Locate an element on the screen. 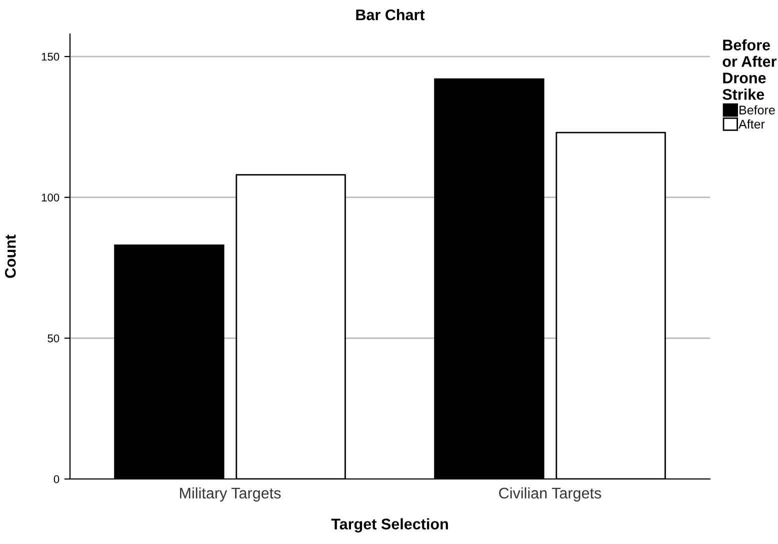 The width and height of the screenshot is (778, 544). y-tick-label: 150 is located at coordinates (51, 56).